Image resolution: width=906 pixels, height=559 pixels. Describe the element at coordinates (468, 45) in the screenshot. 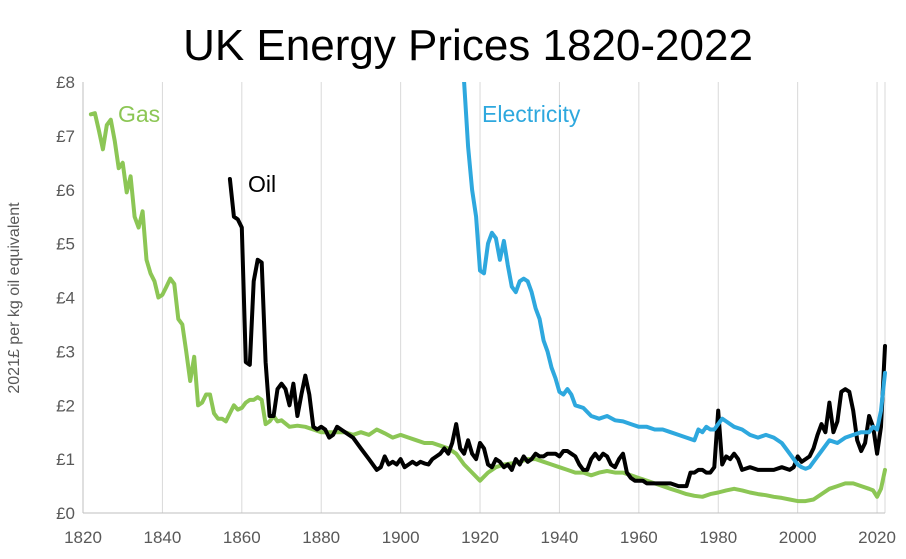

I see `chart-title: UK Energy Prices 1820-2022` at that location.